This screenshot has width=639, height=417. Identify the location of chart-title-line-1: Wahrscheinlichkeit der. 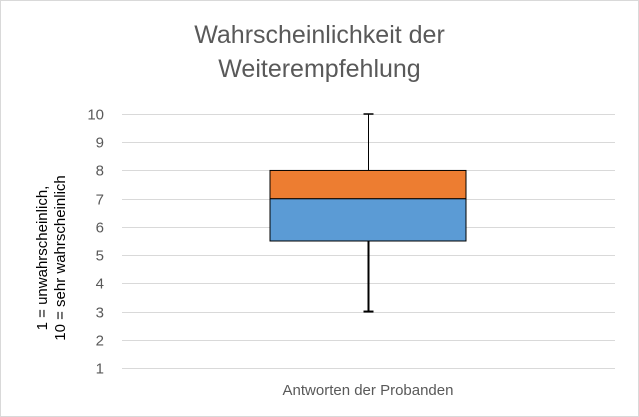
(319, 35).